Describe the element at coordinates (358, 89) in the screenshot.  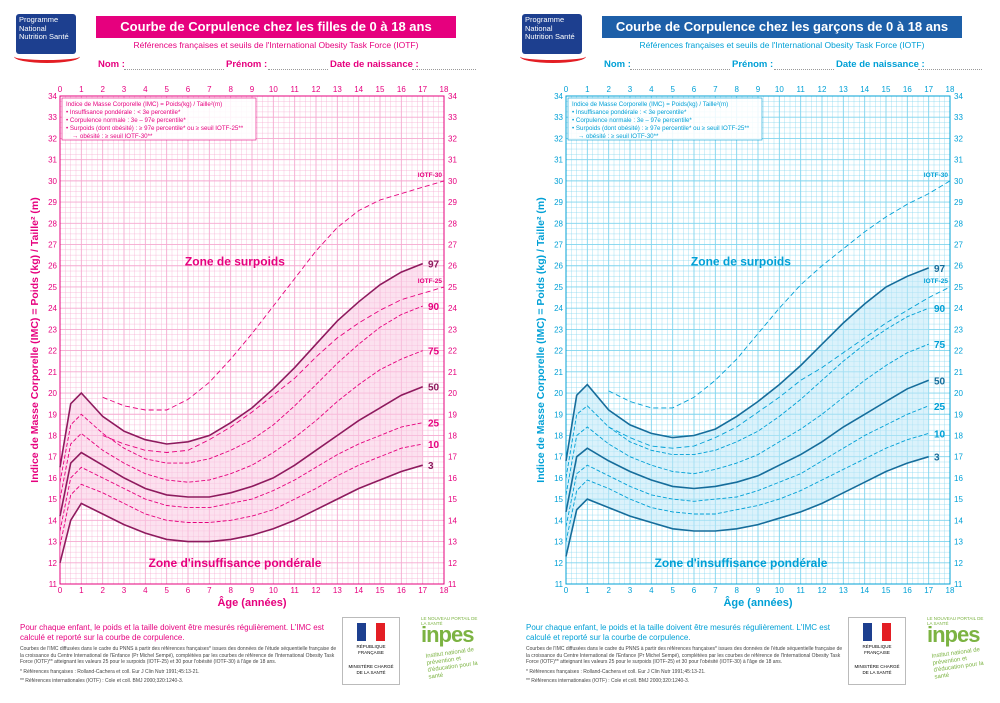
I see `x-tick-label-top: 14` at that location.